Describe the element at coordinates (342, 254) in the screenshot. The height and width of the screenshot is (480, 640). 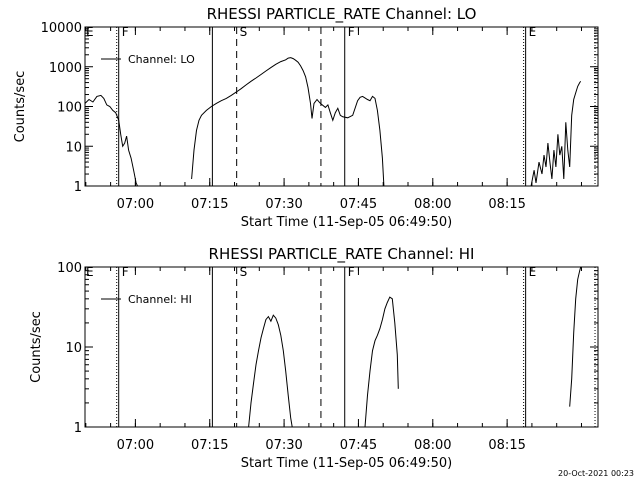
I see `chart-title: RHESSI PARTICLE_RATE Channel: HI` at that location.